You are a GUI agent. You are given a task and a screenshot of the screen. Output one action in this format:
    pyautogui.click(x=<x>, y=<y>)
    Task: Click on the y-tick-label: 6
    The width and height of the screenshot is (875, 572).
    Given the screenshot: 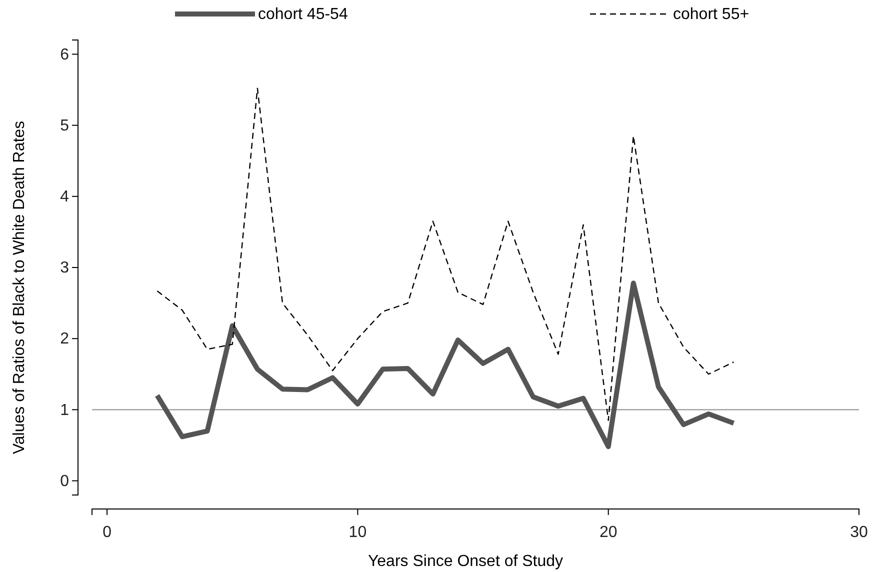 What is the action you would take?
    pyautogui.click(x=65, y=55)
    